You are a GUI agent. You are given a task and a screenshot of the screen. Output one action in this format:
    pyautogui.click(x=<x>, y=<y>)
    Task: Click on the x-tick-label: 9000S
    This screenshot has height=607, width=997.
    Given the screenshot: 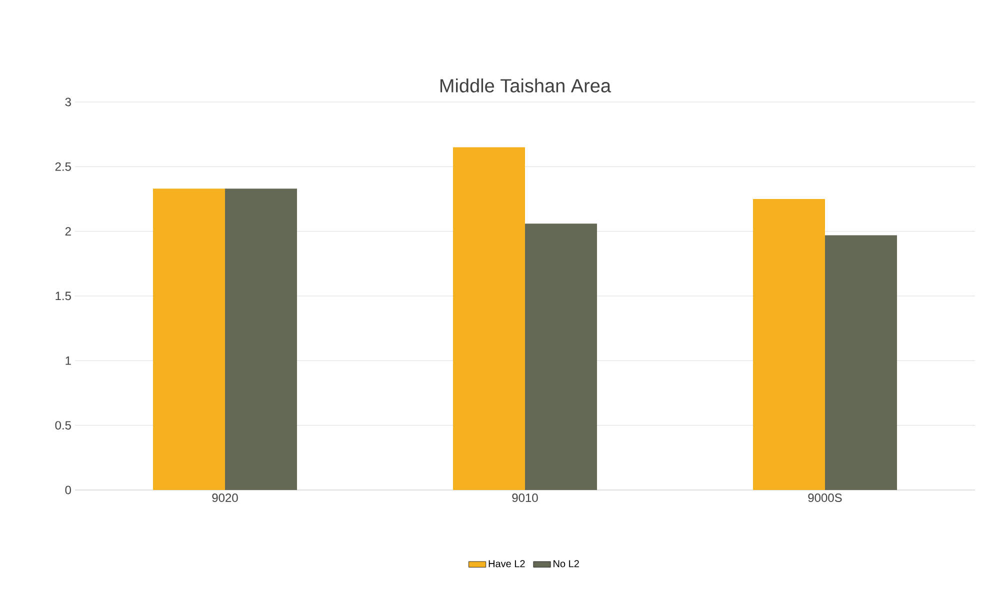 What is the action you would take?
    pyautogui.click(x=825, y=498)
    